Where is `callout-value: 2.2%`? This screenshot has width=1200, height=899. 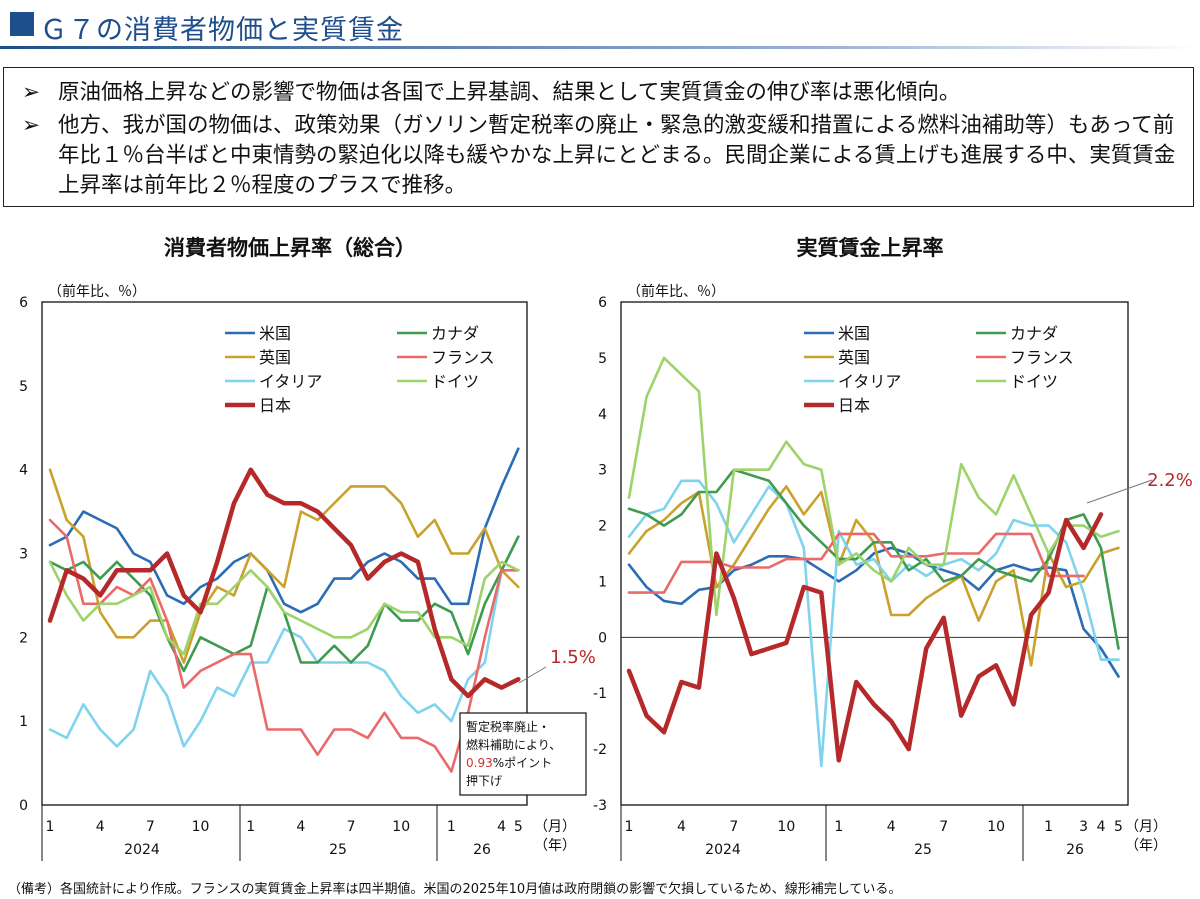
callout-value: 2.2% is located at coordinates (1170, 480).